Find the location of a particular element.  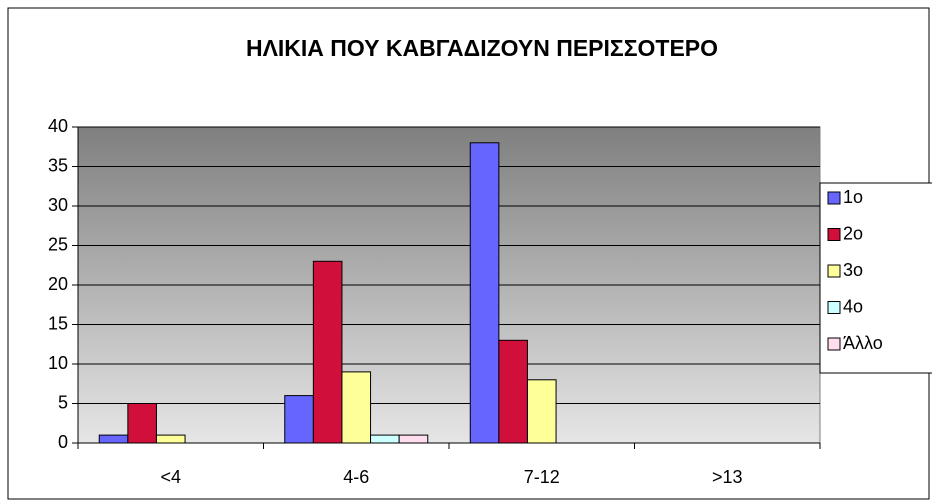

legend-label: 4ο is located at coordinates (853, 306).